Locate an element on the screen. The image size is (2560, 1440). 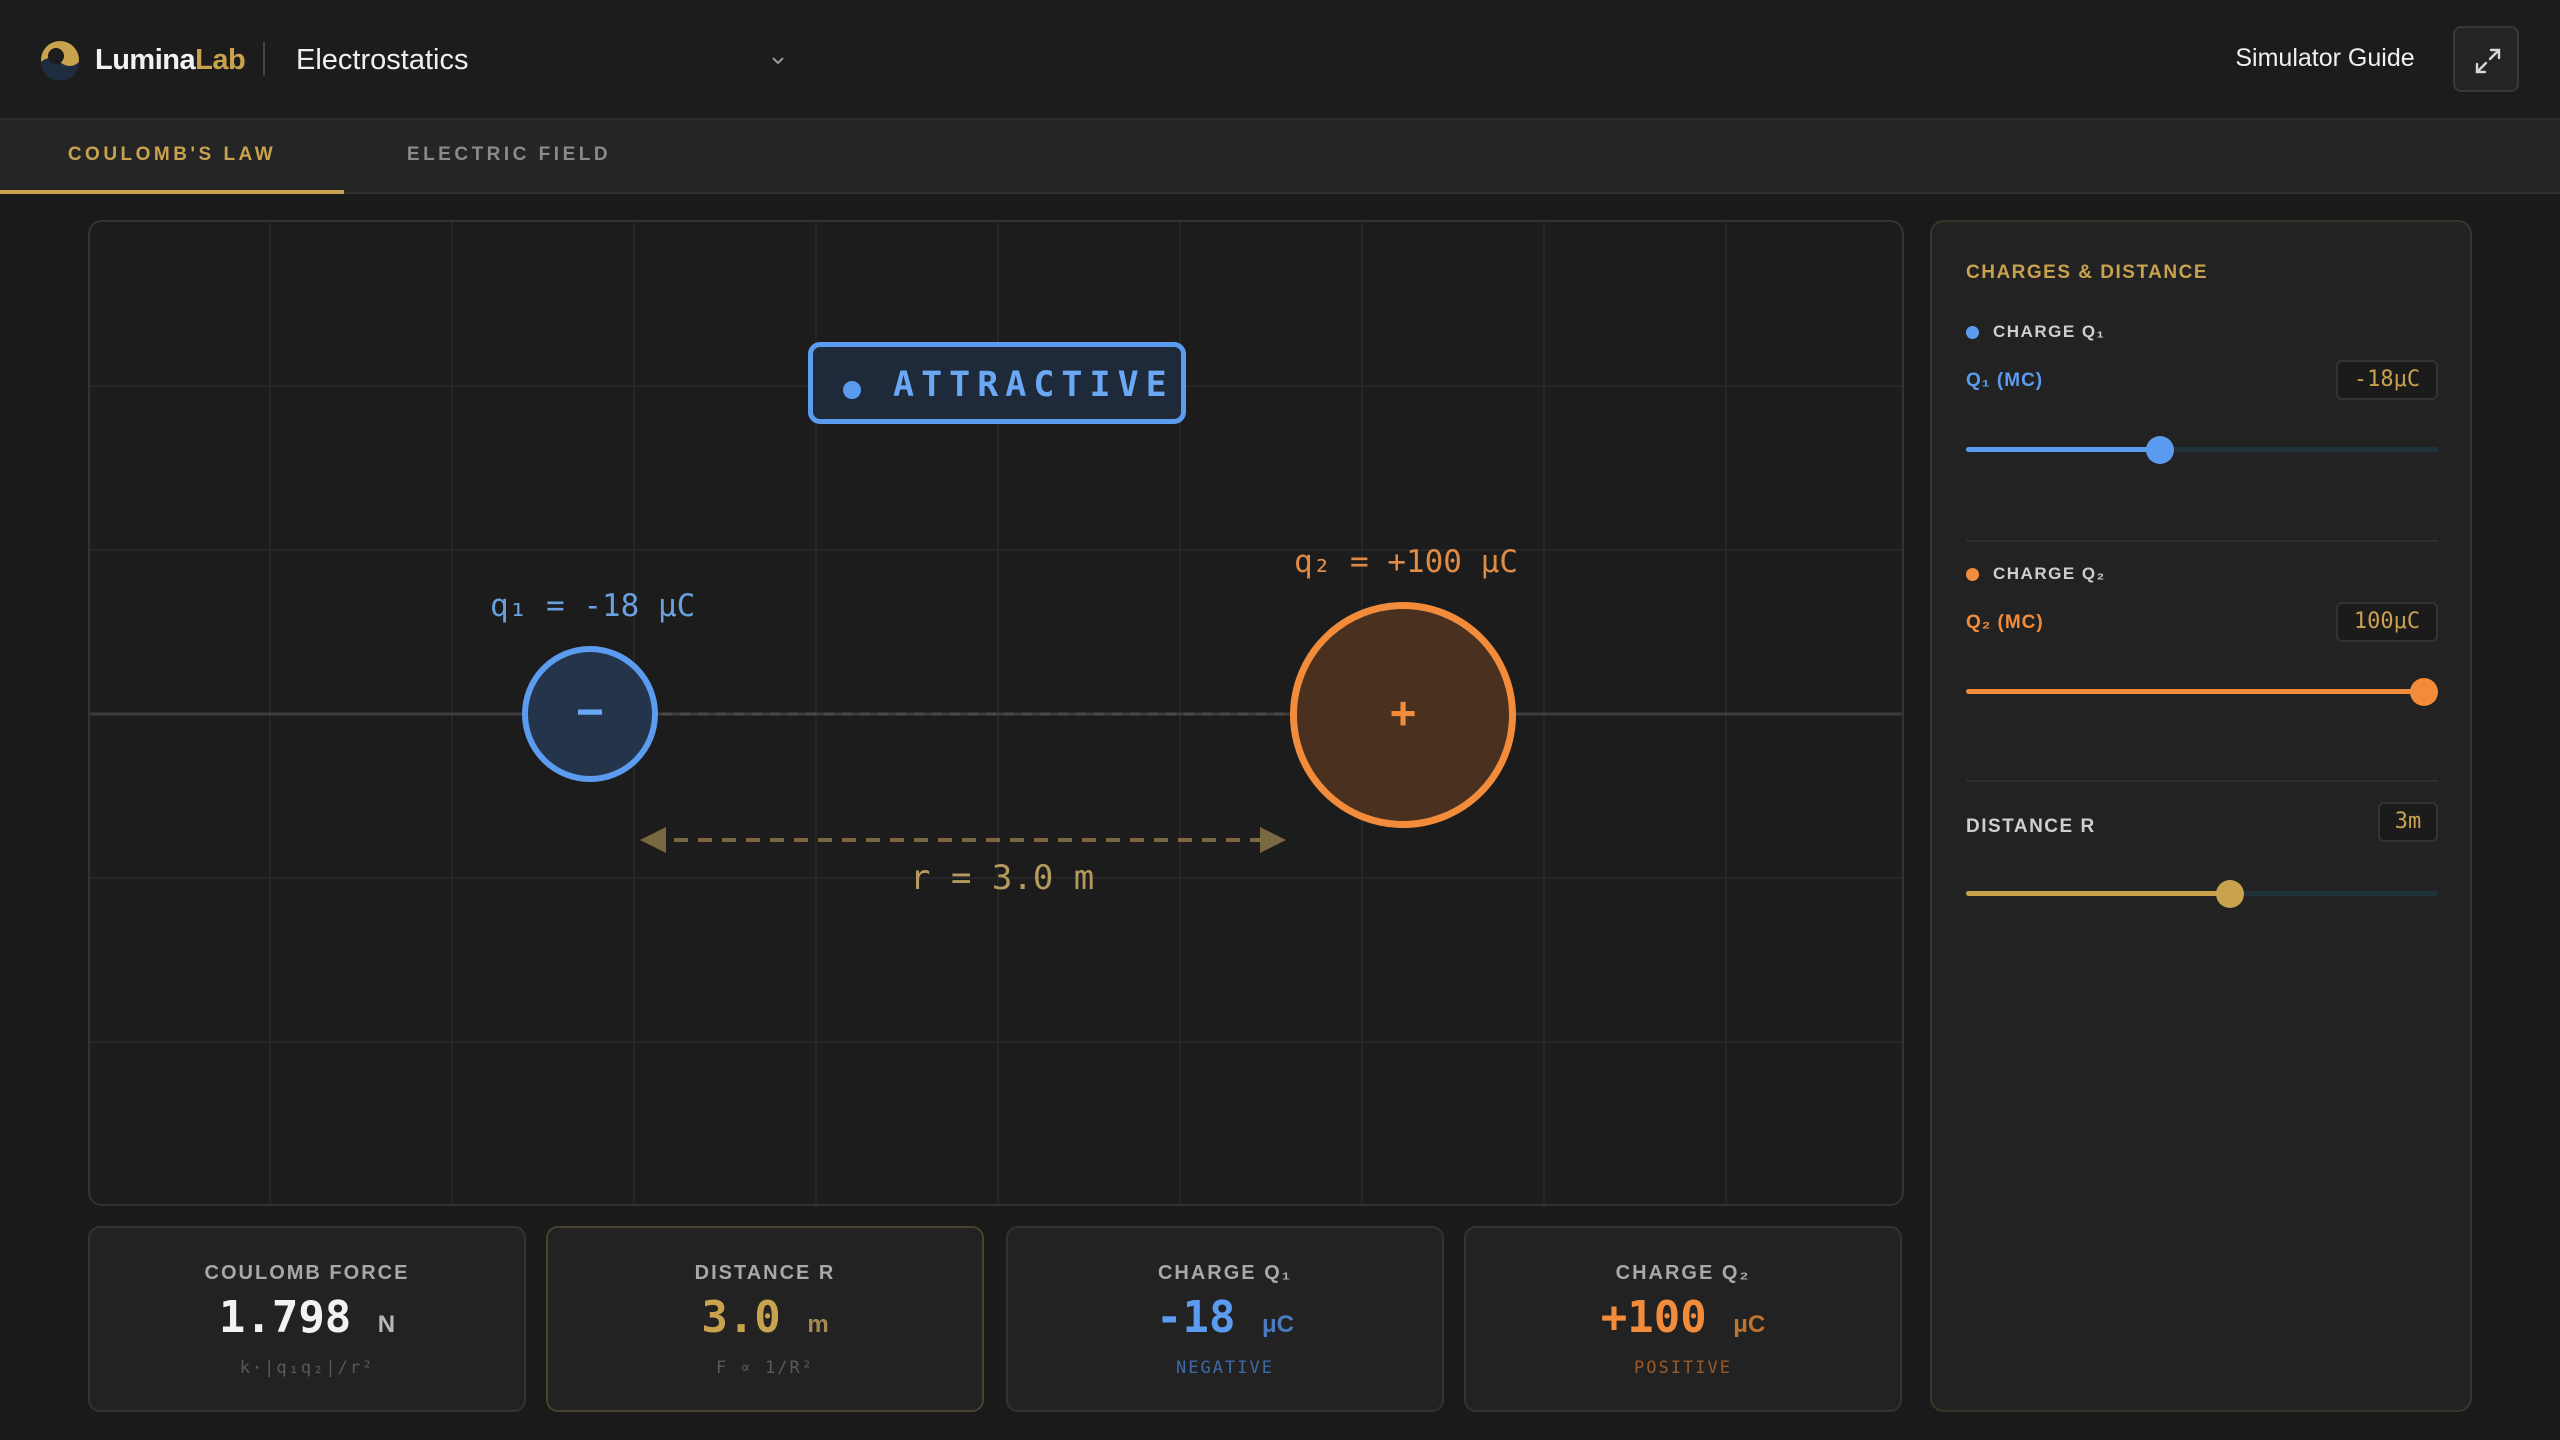
q1-slider is located at coordinates (2202, 449).